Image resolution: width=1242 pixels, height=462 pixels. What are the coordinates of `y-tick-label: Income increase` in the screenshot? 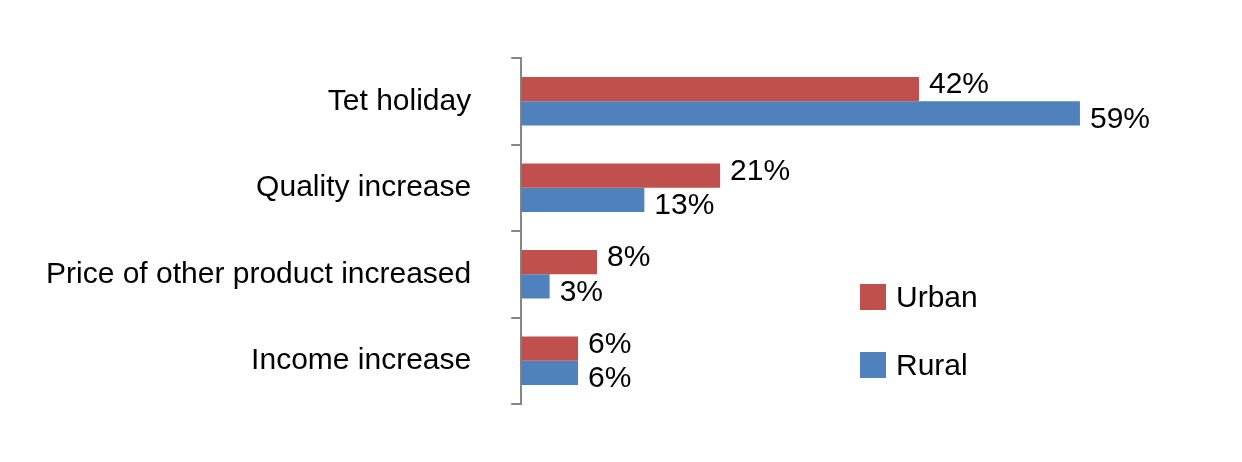 It's located at (361, 359).